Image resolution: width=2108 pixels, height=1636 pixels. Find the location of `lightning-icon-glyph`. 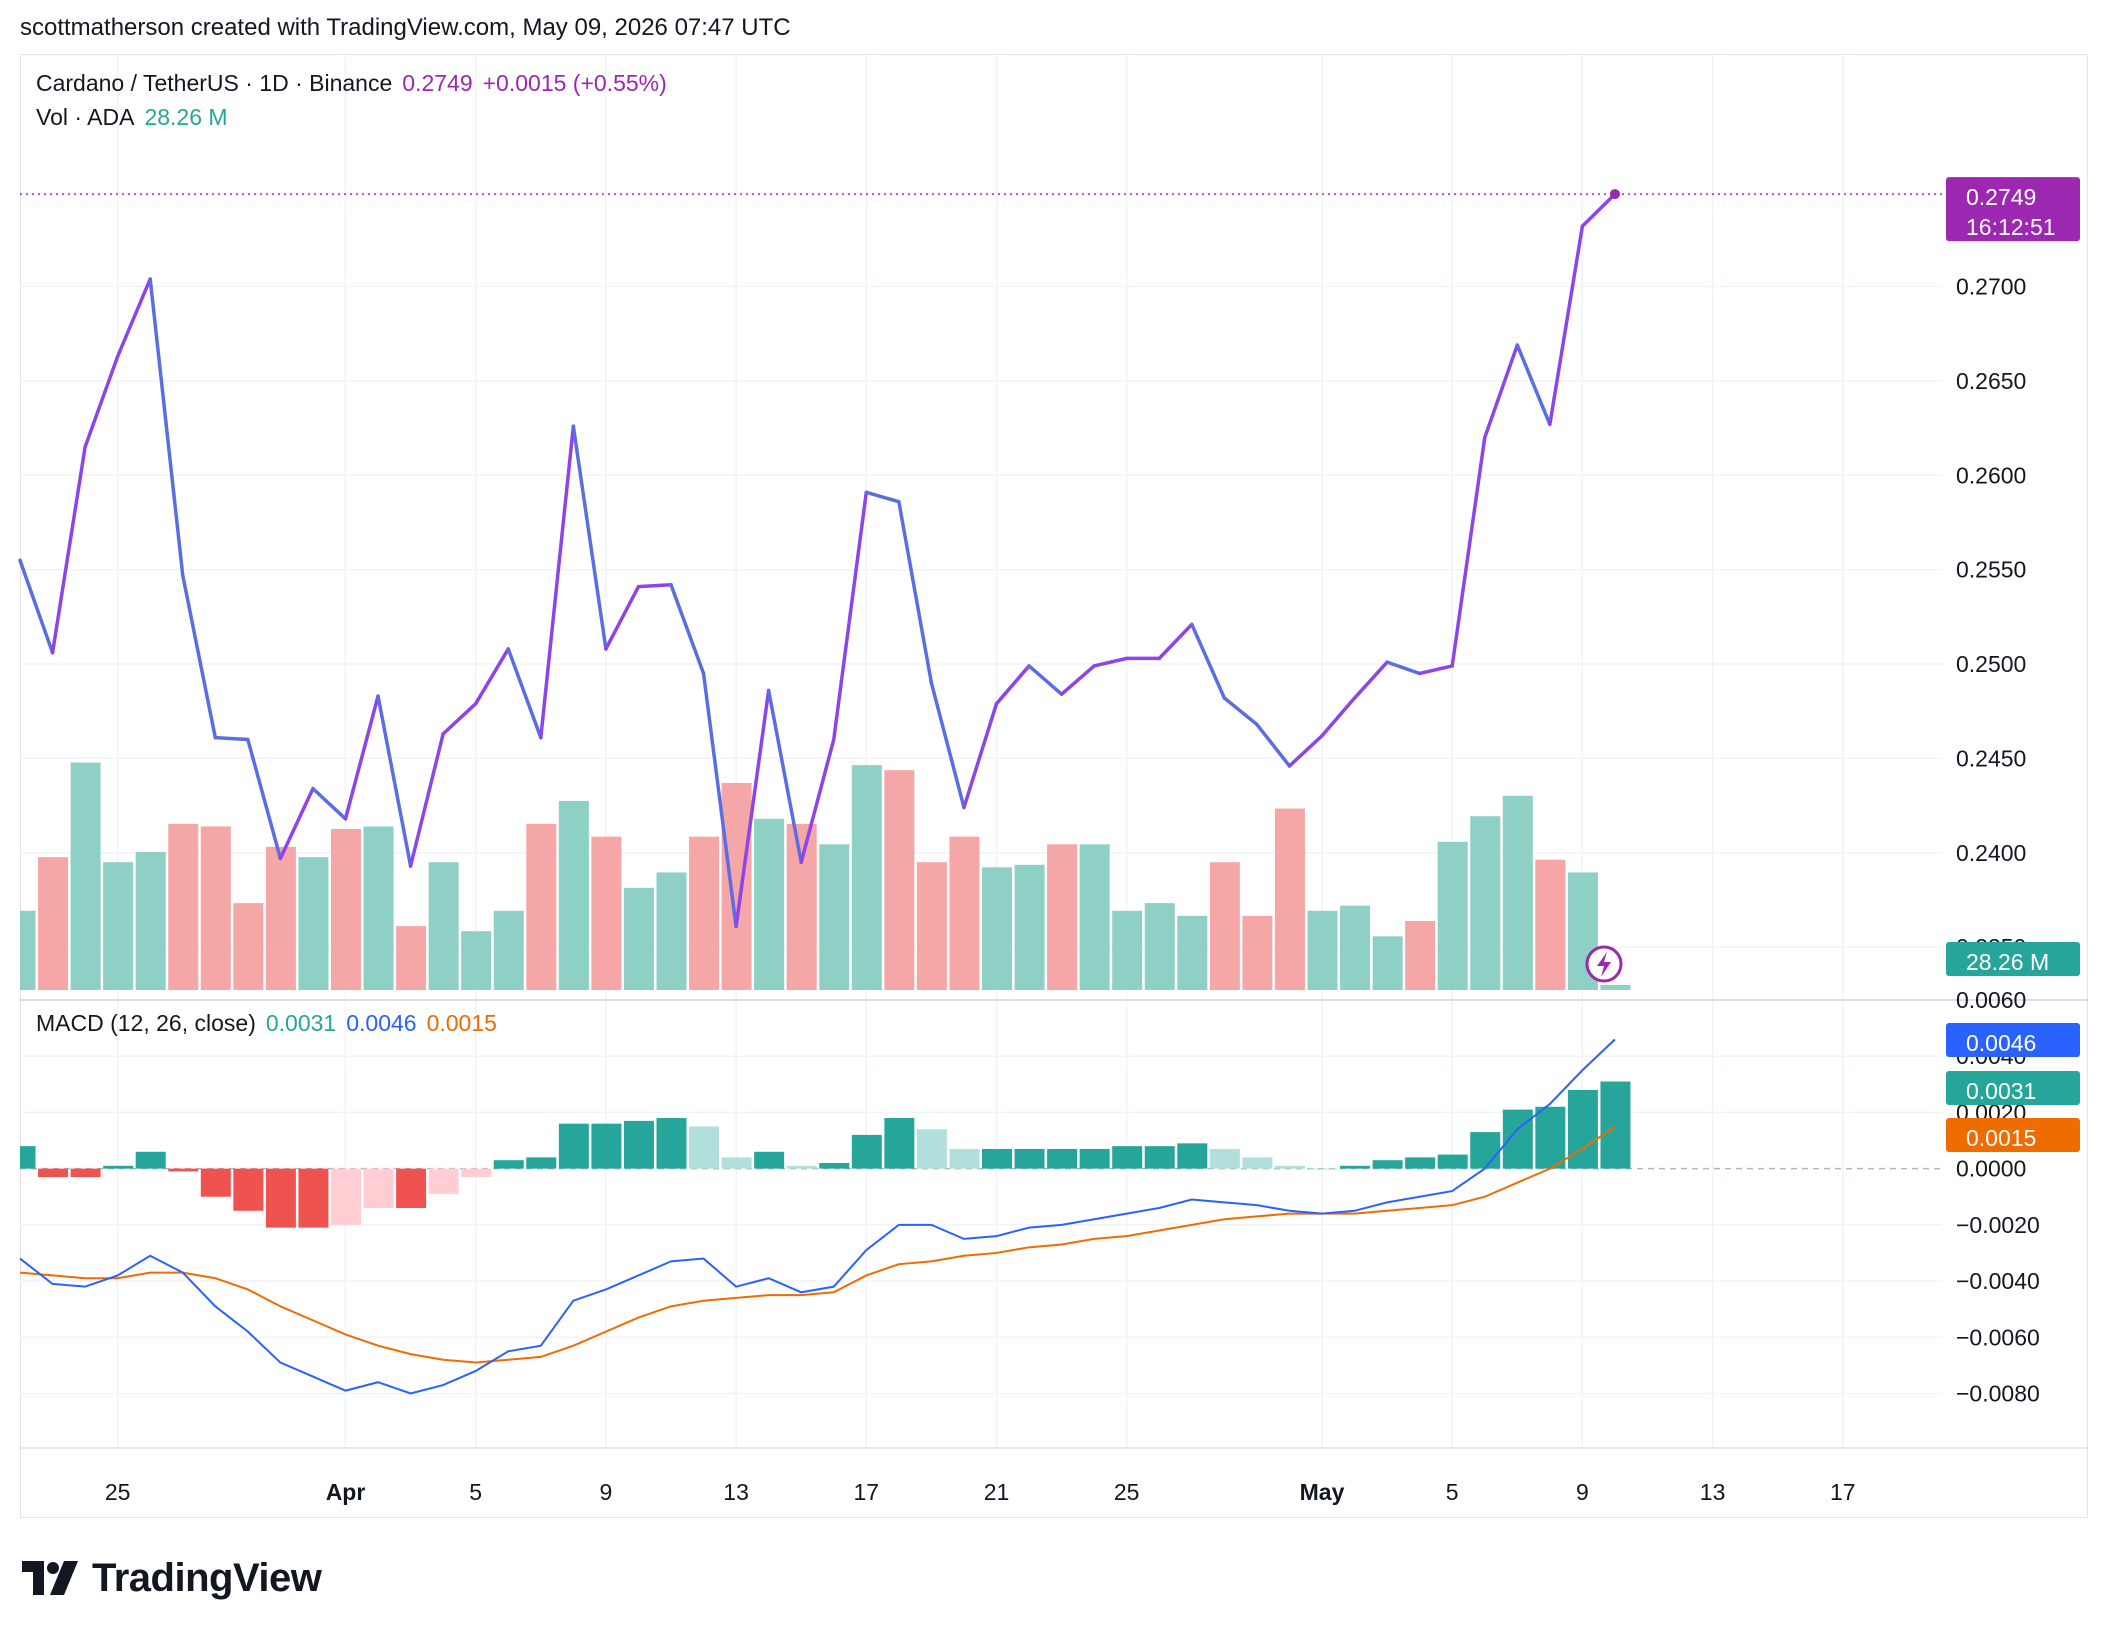

lightning-icon-glyph is located at coordinates (1604, 964).